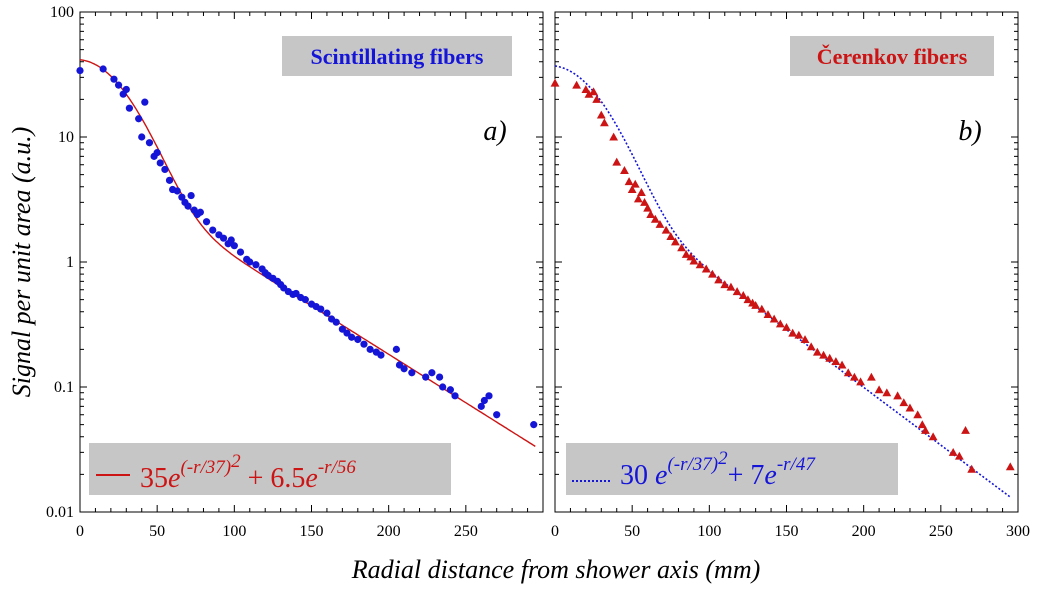 The width and height of the screenshot is (1038, 590). What do you see at coordinates (397, 56) in the screenshot?
I see `legend-title-a: Scintillating fibers` at bounding box center [397, 56].